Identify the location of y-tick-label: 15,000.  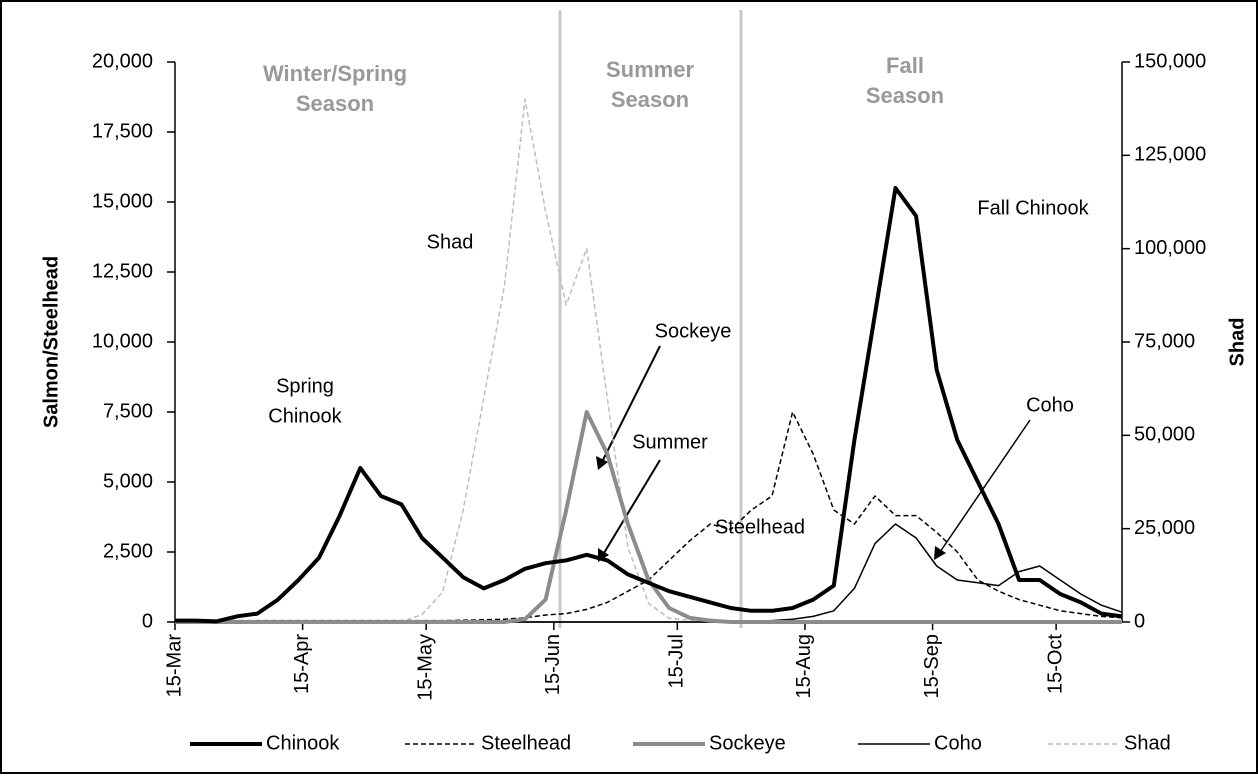
(122, 201).